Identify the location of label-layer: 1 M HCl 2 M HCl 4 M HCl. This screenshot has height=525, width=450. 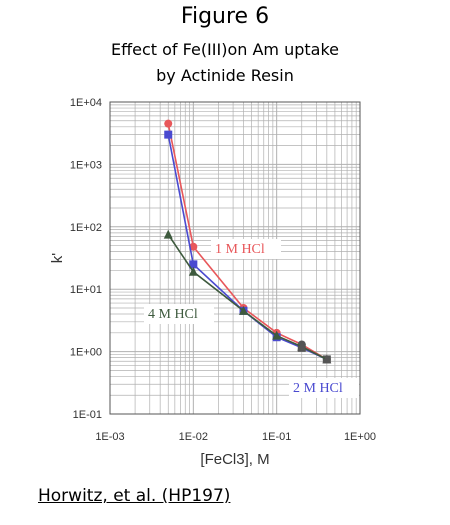
(251, 318).